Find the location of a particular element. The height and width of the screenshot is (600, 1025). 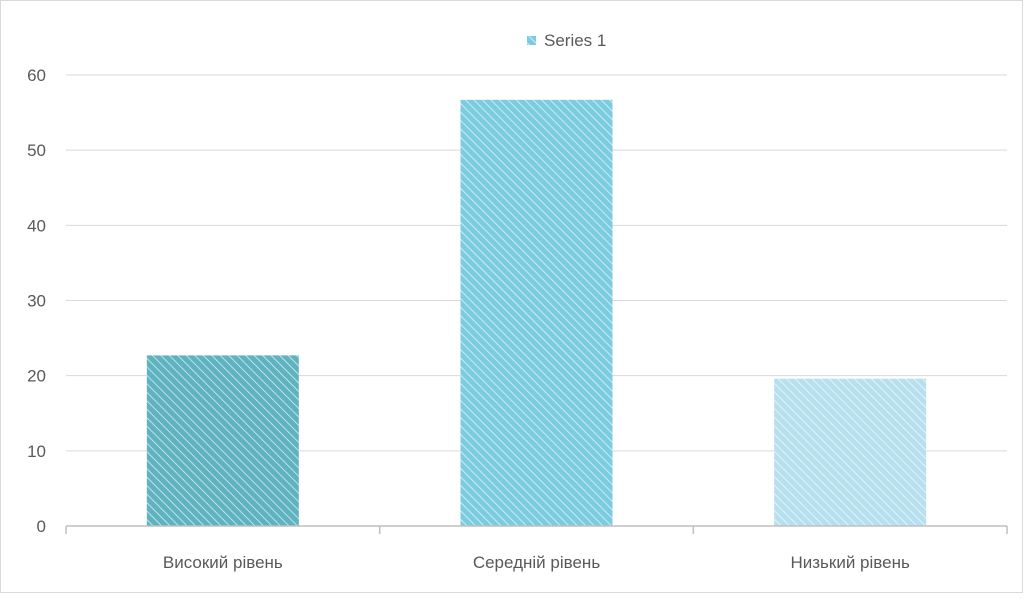

legend: Series 1 is located at coordinates (566, 40).